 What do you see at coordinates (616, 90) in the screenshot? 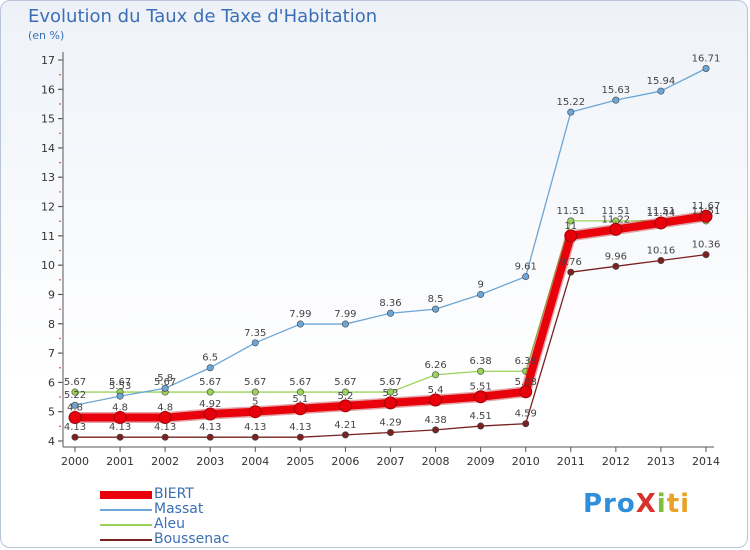
I see `data-label-massat: 15.63` at bounding box center [616, 90].